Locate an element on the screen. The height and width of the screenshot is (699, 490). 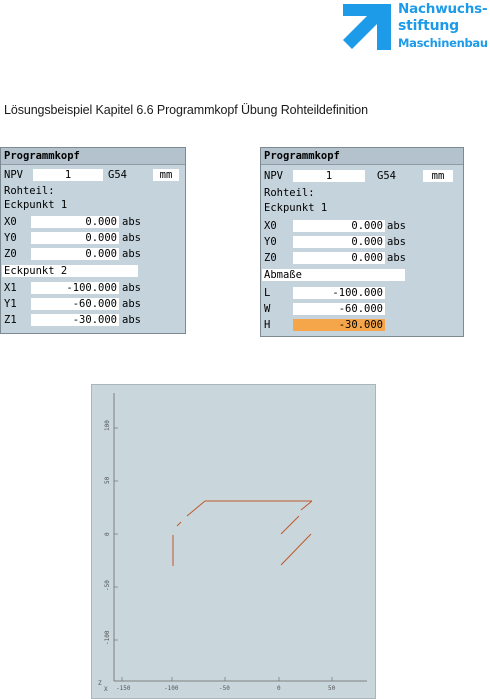
x-tick-neg50: -50 is located at coordinates (224, 688).